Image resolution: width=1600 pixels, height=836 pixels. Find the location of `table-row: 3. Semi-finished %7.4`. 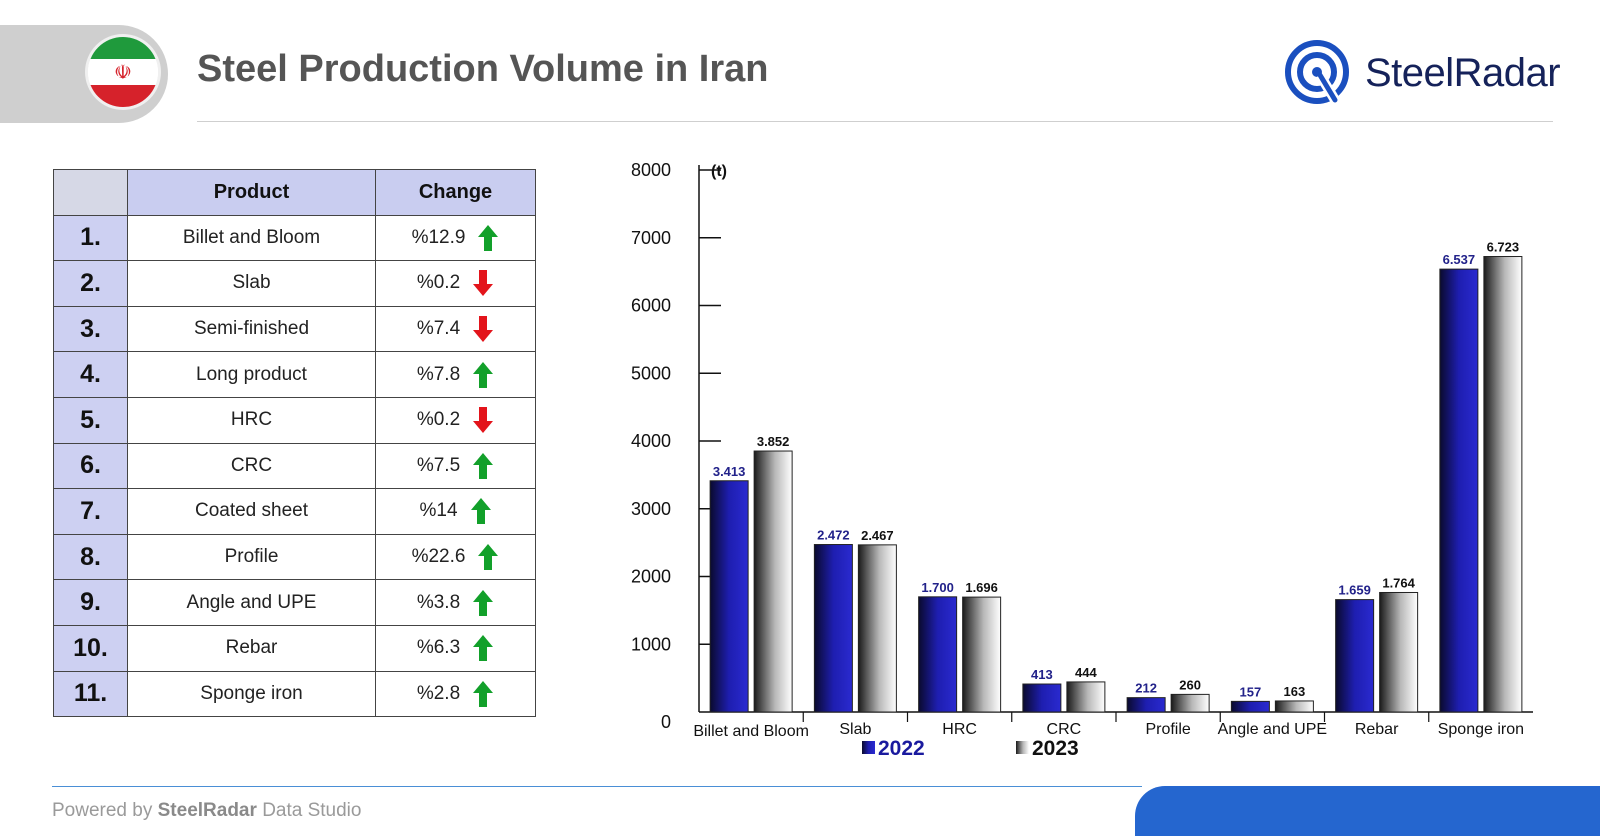

table-row: 3. Semi-finished %7.4 is located at coordinates (294, 329).